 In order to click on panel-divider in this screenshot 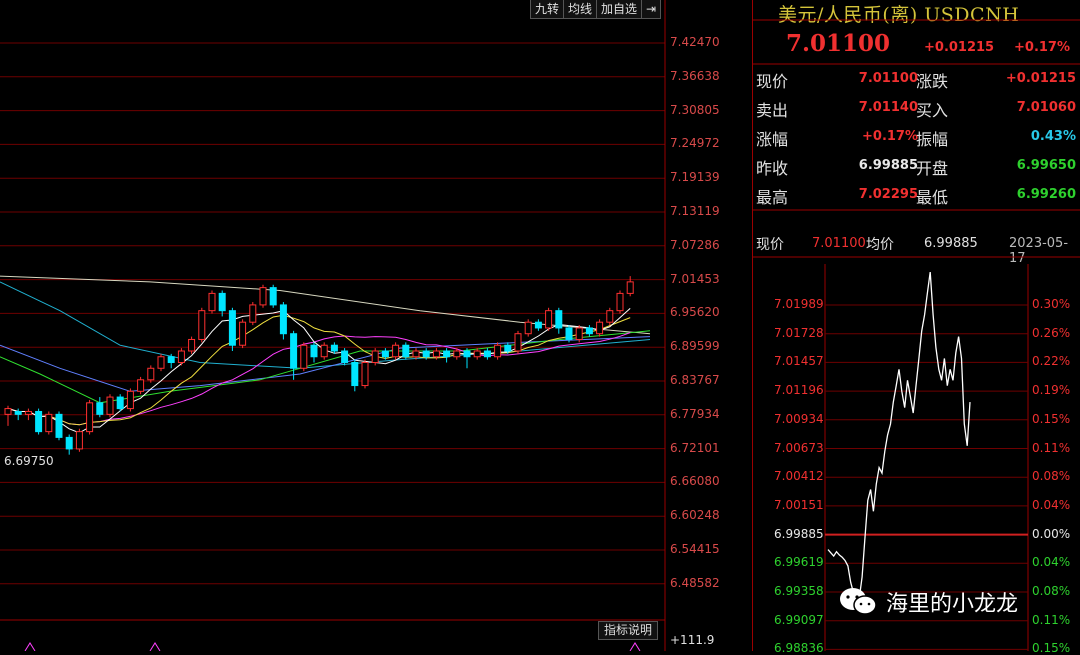, I will do `click(752, 325)`.